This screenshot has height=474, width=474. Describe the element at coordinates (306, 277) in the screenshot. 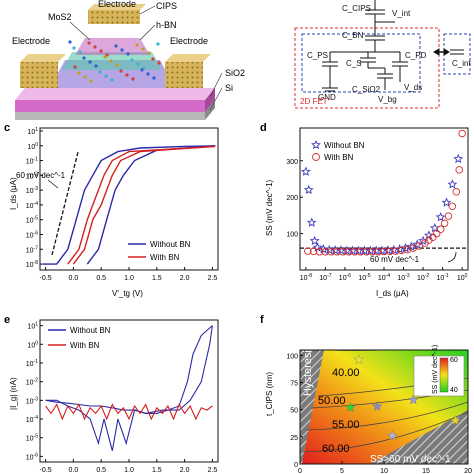

I see `x-tick-label: 10⁻⁸` at that location.